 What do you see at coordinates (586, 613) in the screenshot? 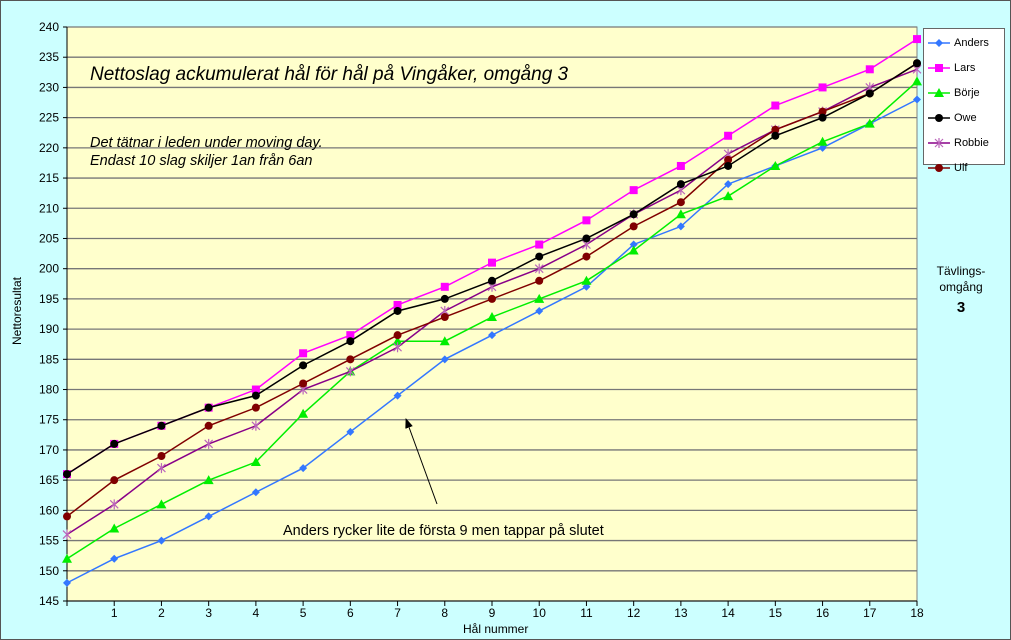
I see `x-tick-label: 11` at bounding box center [586, 613].